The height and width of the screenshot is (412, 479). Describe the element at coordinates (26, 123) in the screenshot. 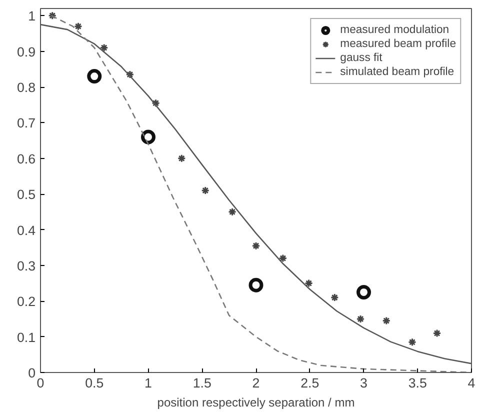

I see `y-tick-label: 0.7` at that location.